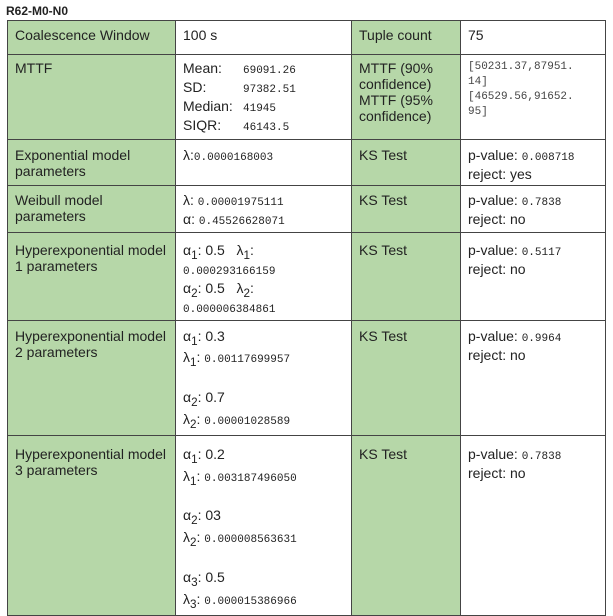 This screenshot has height=616, width=613. Describe the element at coordinates (189, 219) in the screenshot. I see `alpha-label: α:` at that location.